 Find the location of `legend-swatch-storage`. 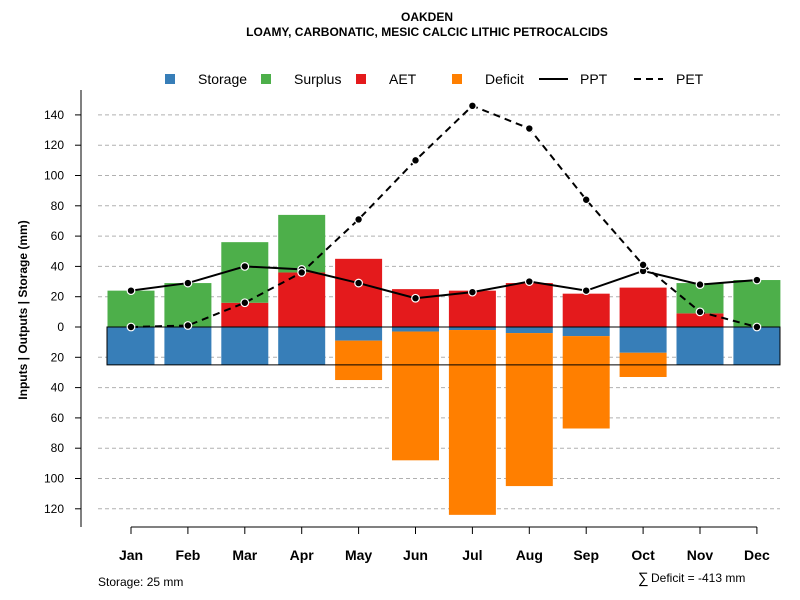

legend-swatch-storage is located at coordinates (170, 79).